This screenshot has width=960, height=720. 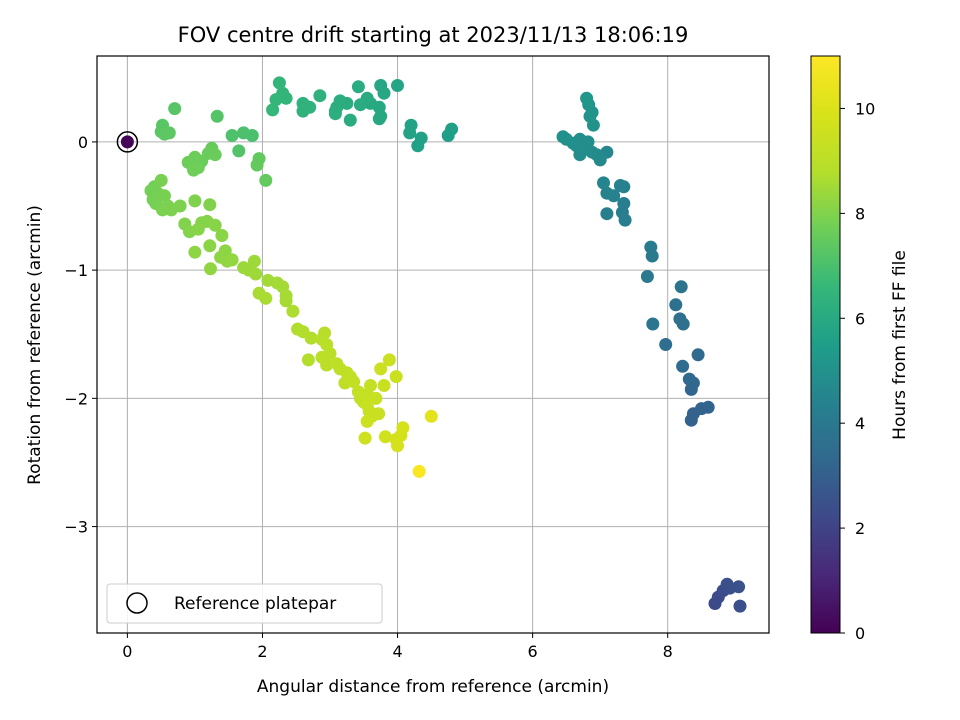 What do you see at coordinates (860, 213) in the screenshot?
I see `colorbar-tick-label: 8` at bounding box center [860, 213].